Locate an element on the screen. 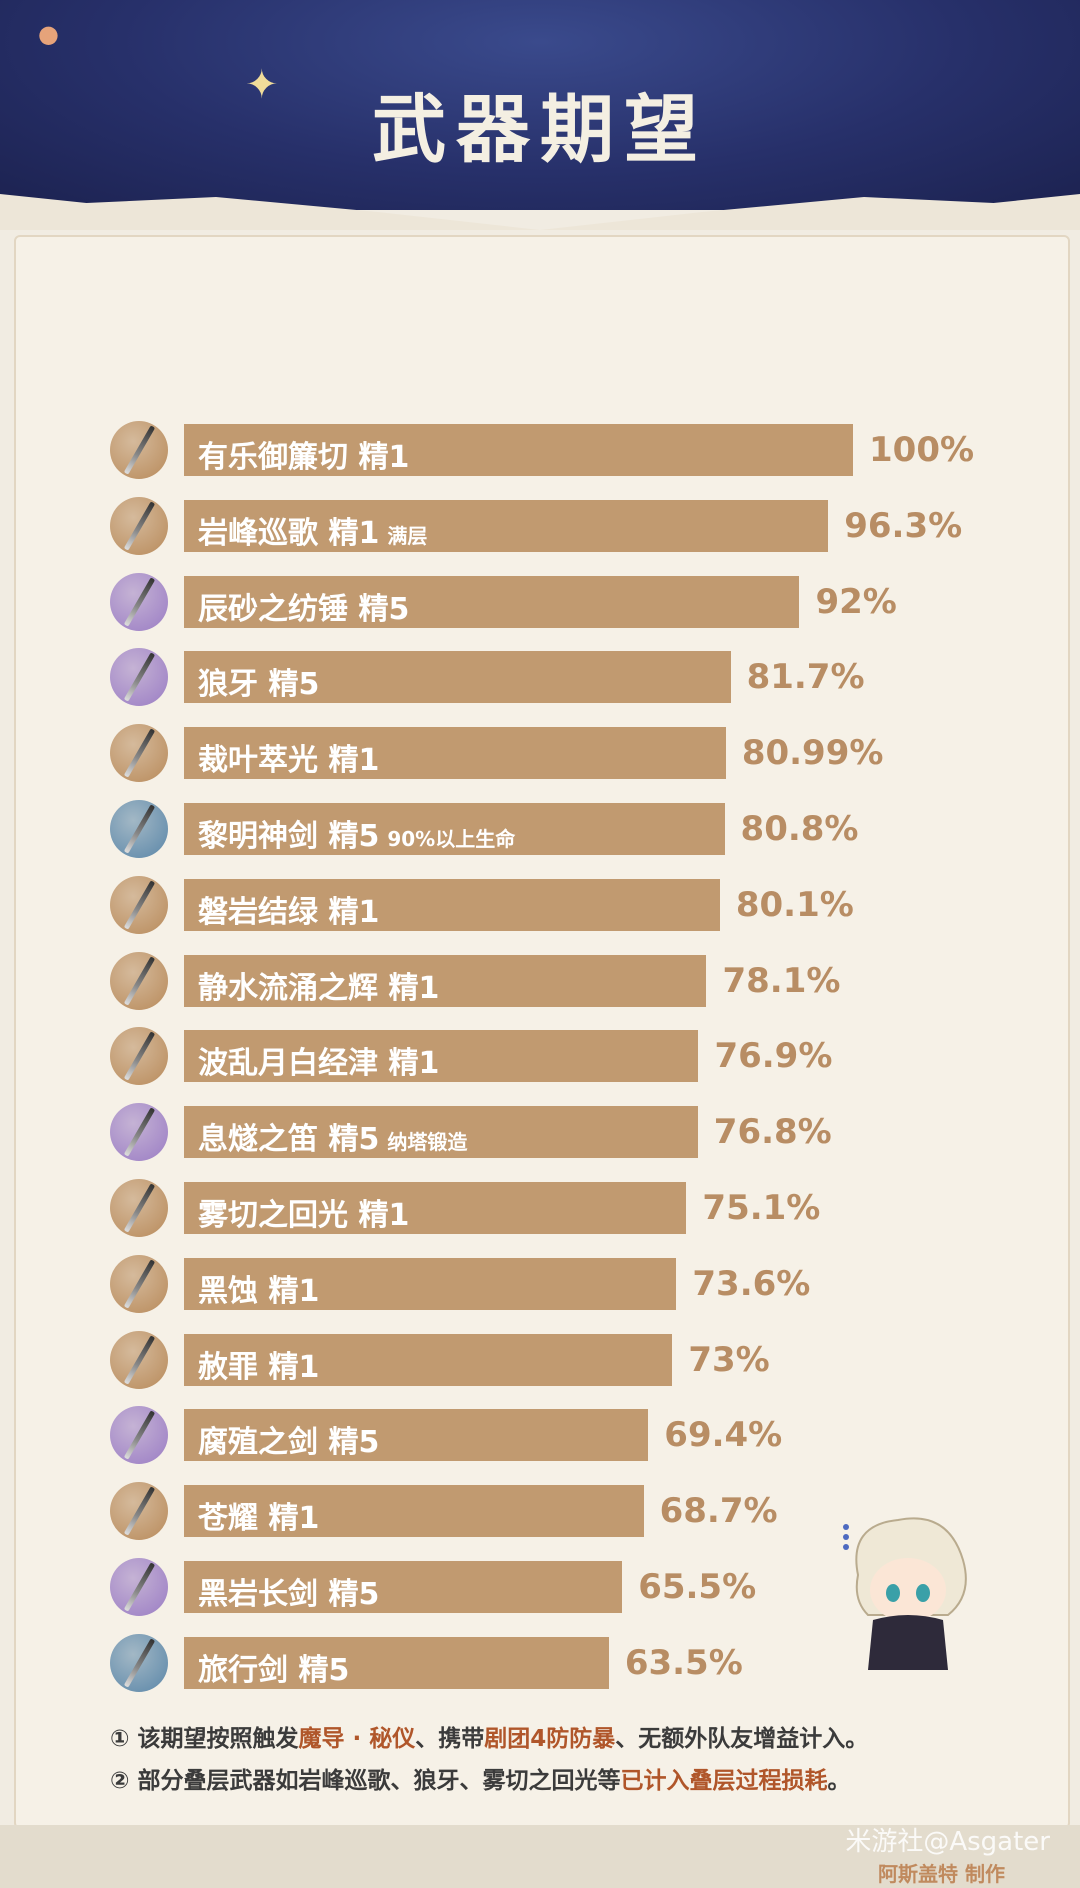  header-banner: ✦ ● is located at coordinates (540, 105).